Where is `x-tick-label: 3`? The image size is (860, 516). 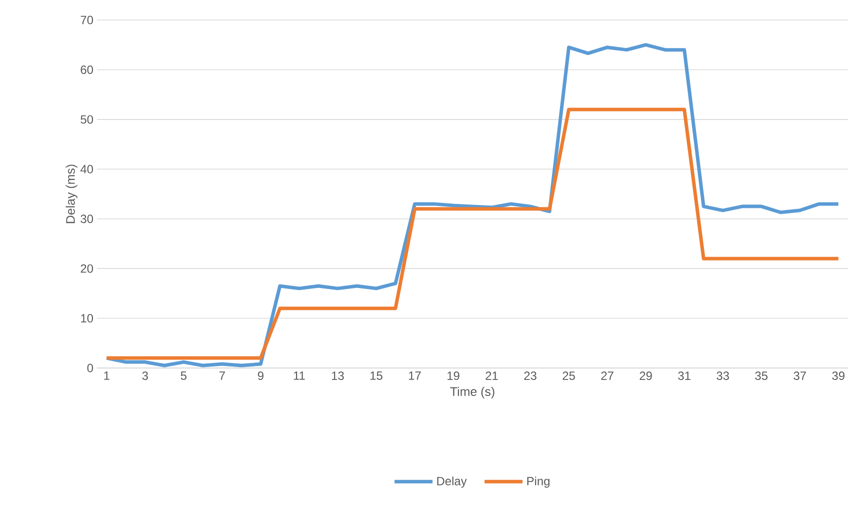 x-tick-label: 3 is located at coordinates (145, 376).